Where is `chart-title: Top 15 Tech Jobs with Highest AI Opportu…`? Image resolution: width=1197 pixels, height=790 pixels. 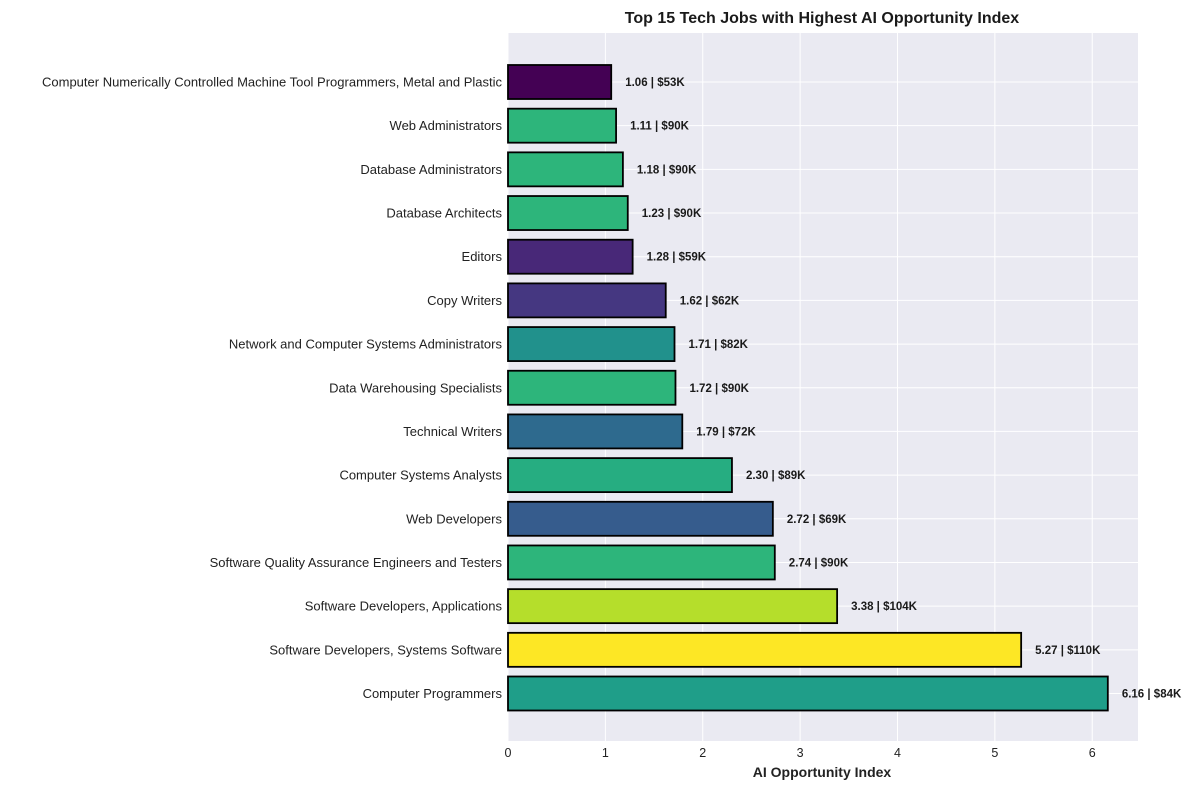 chart-title: Top 15 Tech Jobs with Highest AI Opportu… is located at coordinates (822, 18).